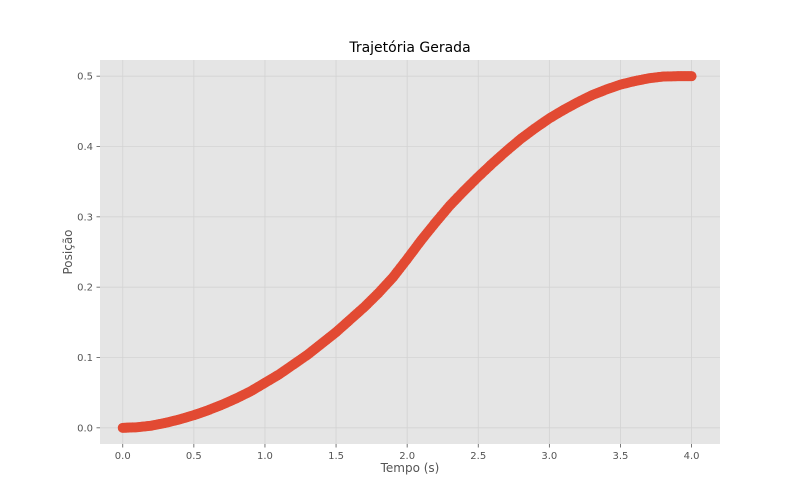 The image size is (800, 500). Describe the element at coordinates (265, 456) in the screenshot. I see `x-tick-label: 1.0` at that location.